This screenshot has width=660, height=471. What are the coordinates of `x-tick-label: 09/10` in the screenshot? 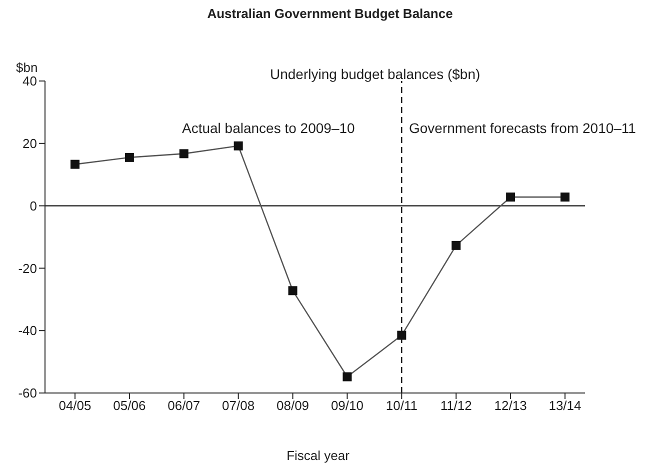 It's located at (347, 406).